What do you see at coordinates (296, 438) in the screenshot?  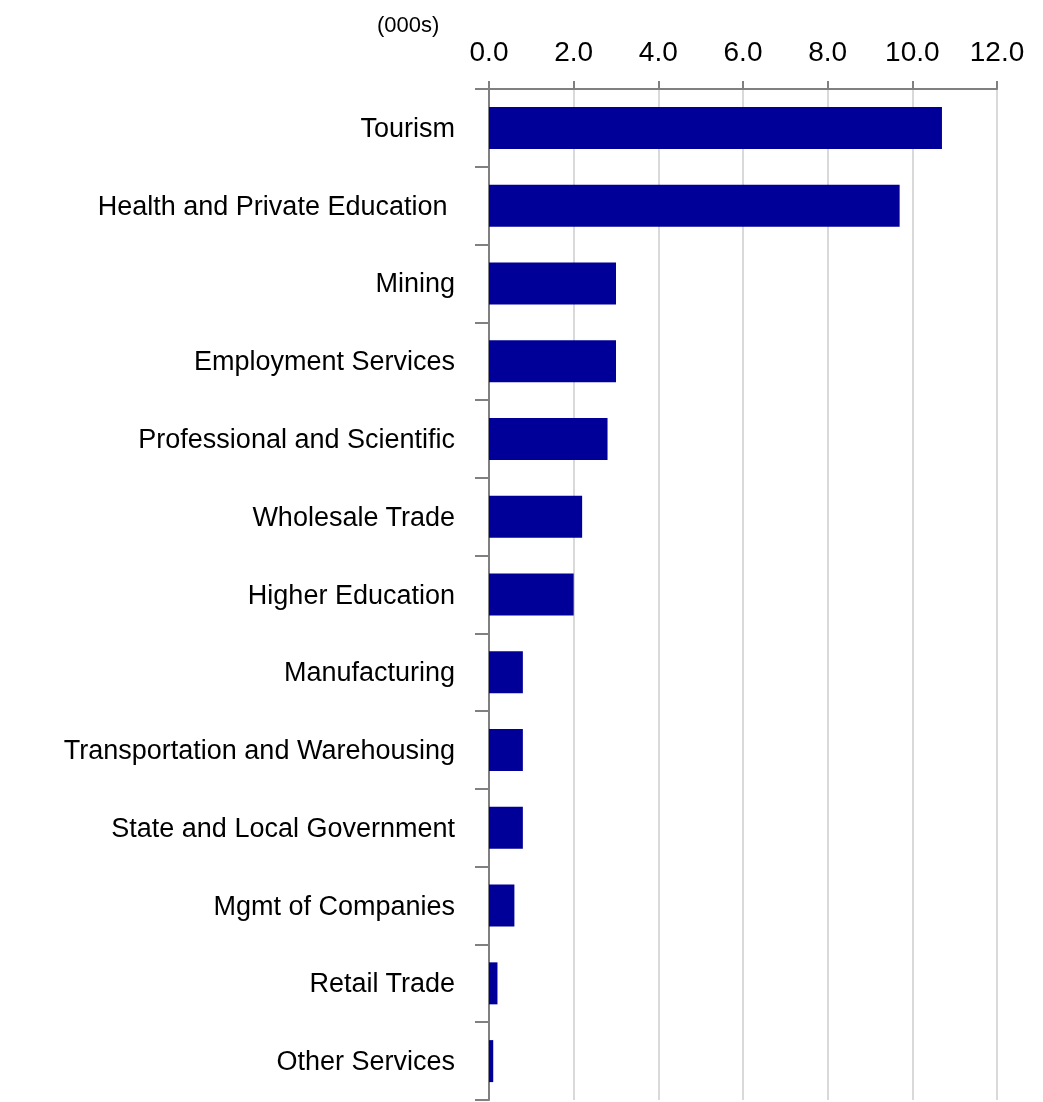 I see `y-tick-label: Professional and Scientific` at bounding box center [296, 438].